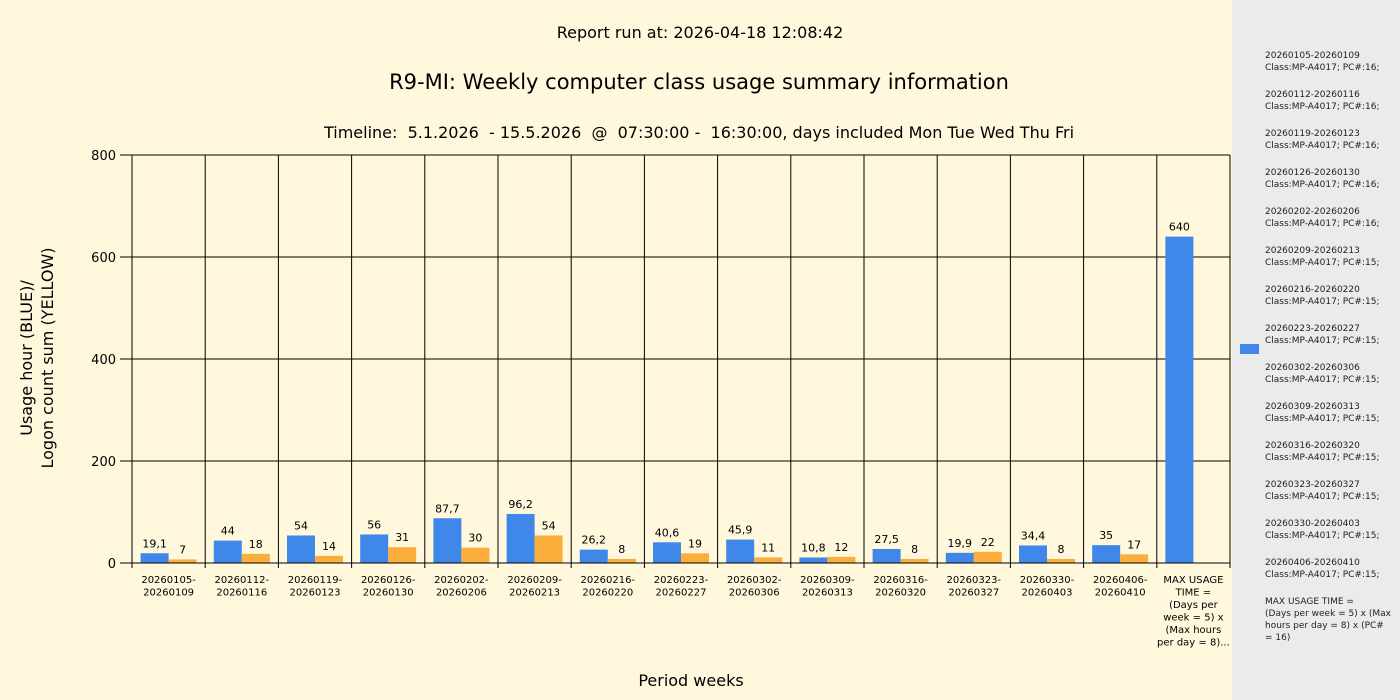 Image resolution: width=1400 pixels, height=700 pixels. I want to click on data-label: 87,7, so click(447, 508).